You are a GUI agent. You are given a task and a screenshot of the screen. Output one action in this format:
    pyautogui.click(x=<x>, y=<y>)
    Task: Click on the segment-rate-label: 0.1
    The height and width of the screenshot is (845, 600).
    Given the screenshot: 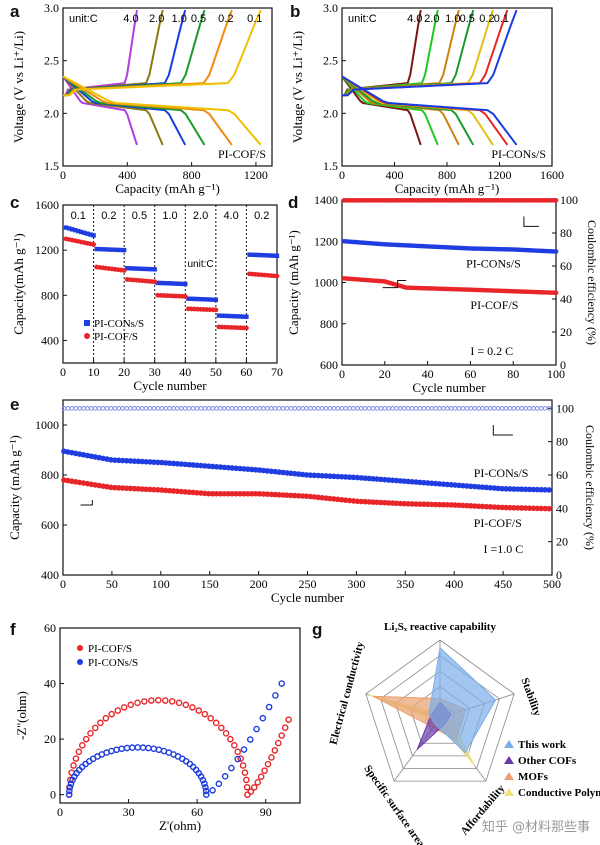 What is the action you would take?
    pyautogui.click(x=78, y=216)
    